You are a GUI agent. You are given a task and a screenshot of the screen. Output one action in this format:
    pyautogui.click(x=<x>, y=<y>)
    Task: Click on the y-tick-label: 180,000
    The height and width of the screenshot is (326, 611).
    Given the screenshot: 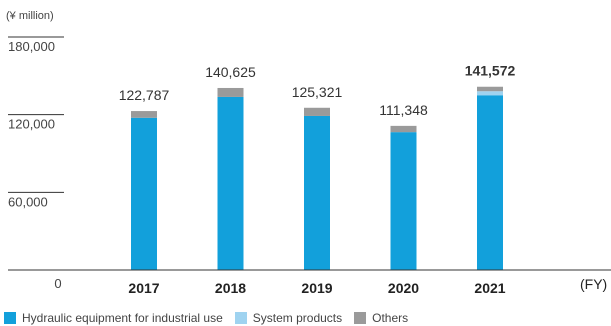 What is the action you would take?
    pyautogui.click(x=31, y=46)
    